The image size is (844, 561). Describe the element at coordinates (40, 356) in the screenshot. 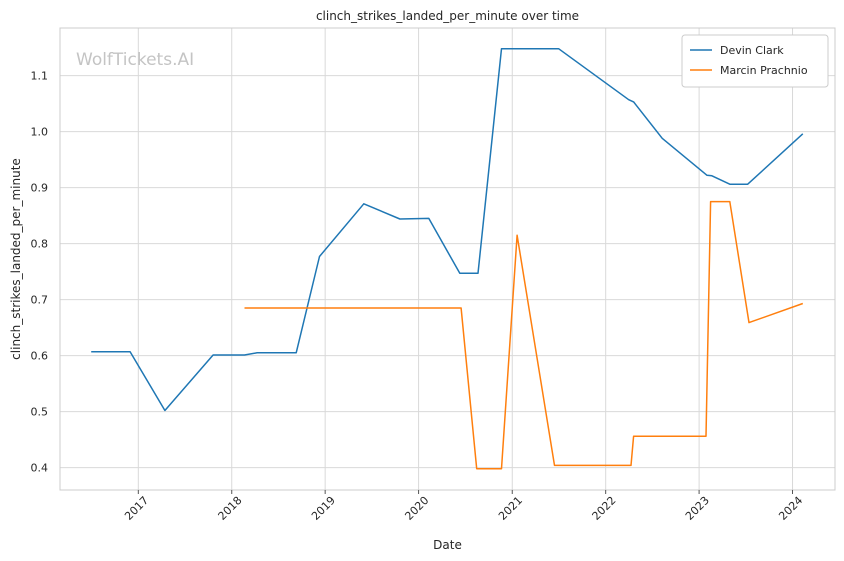

I see `y-tick-label: 0.6` at that location.